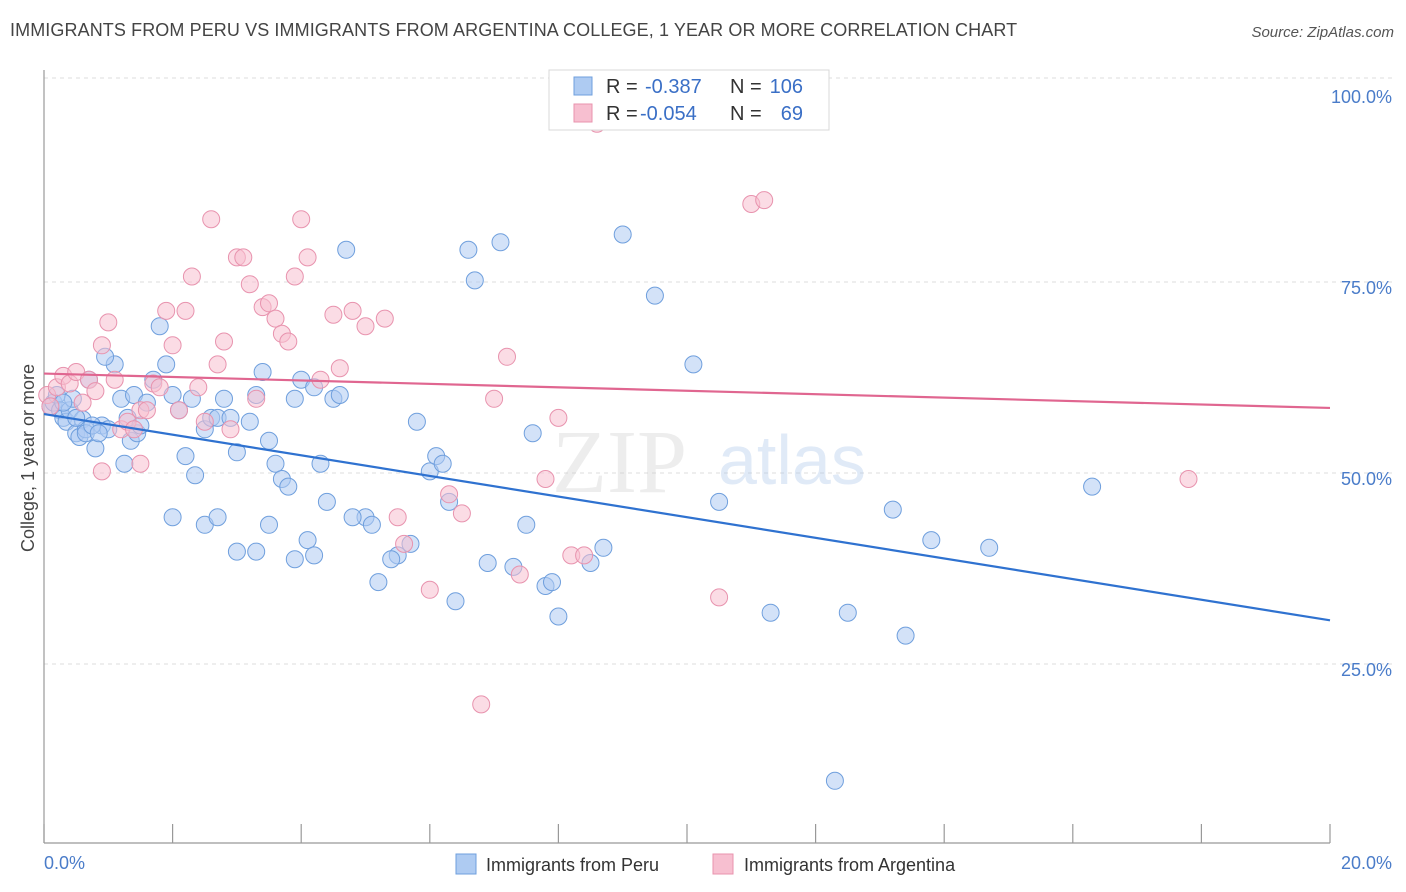  I want to click on legend-r-value-argentina: -0.054, so click(668, 114).